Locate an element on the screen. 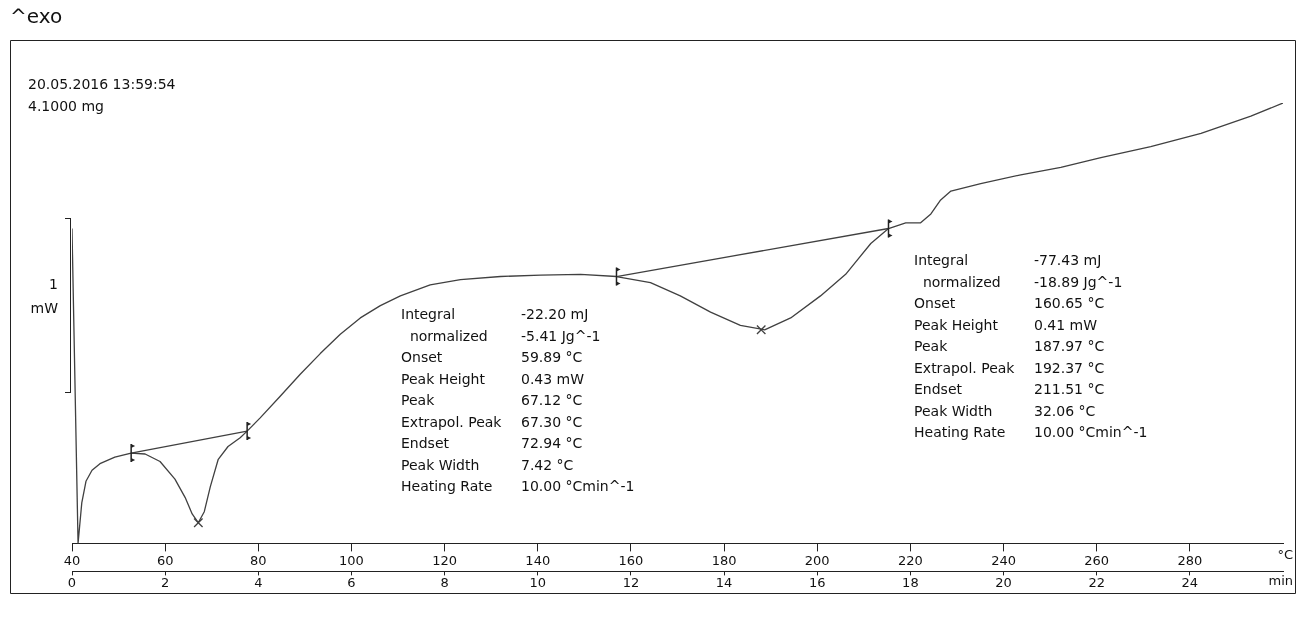 The width and height of the screenshot is (1306, 631). text: mW is located at coordinates (43, 308).